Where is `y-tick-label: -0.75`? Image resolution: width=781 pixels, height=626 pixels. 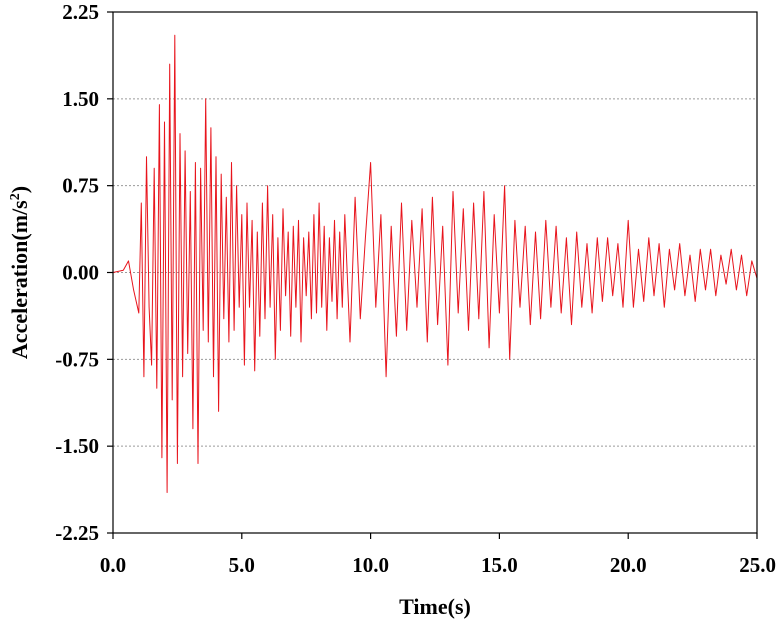 y-tick-label: -0.75 is located at coordinates (77, 359).